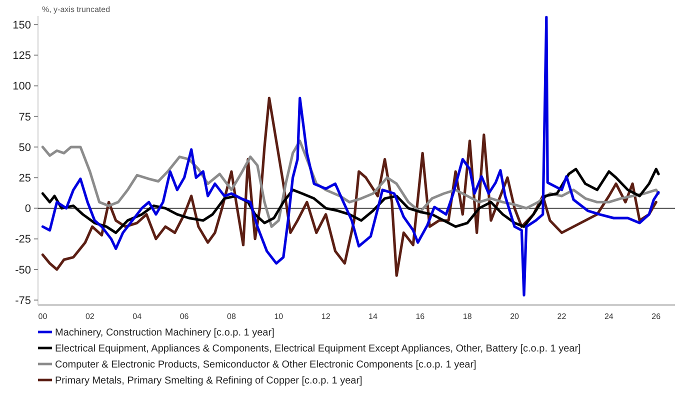 The image size is (683, 410). What do you see at coordinates (185, 316) in the screenshot?
I see `x-tick-label: 06` at bounding box center [185, 316].